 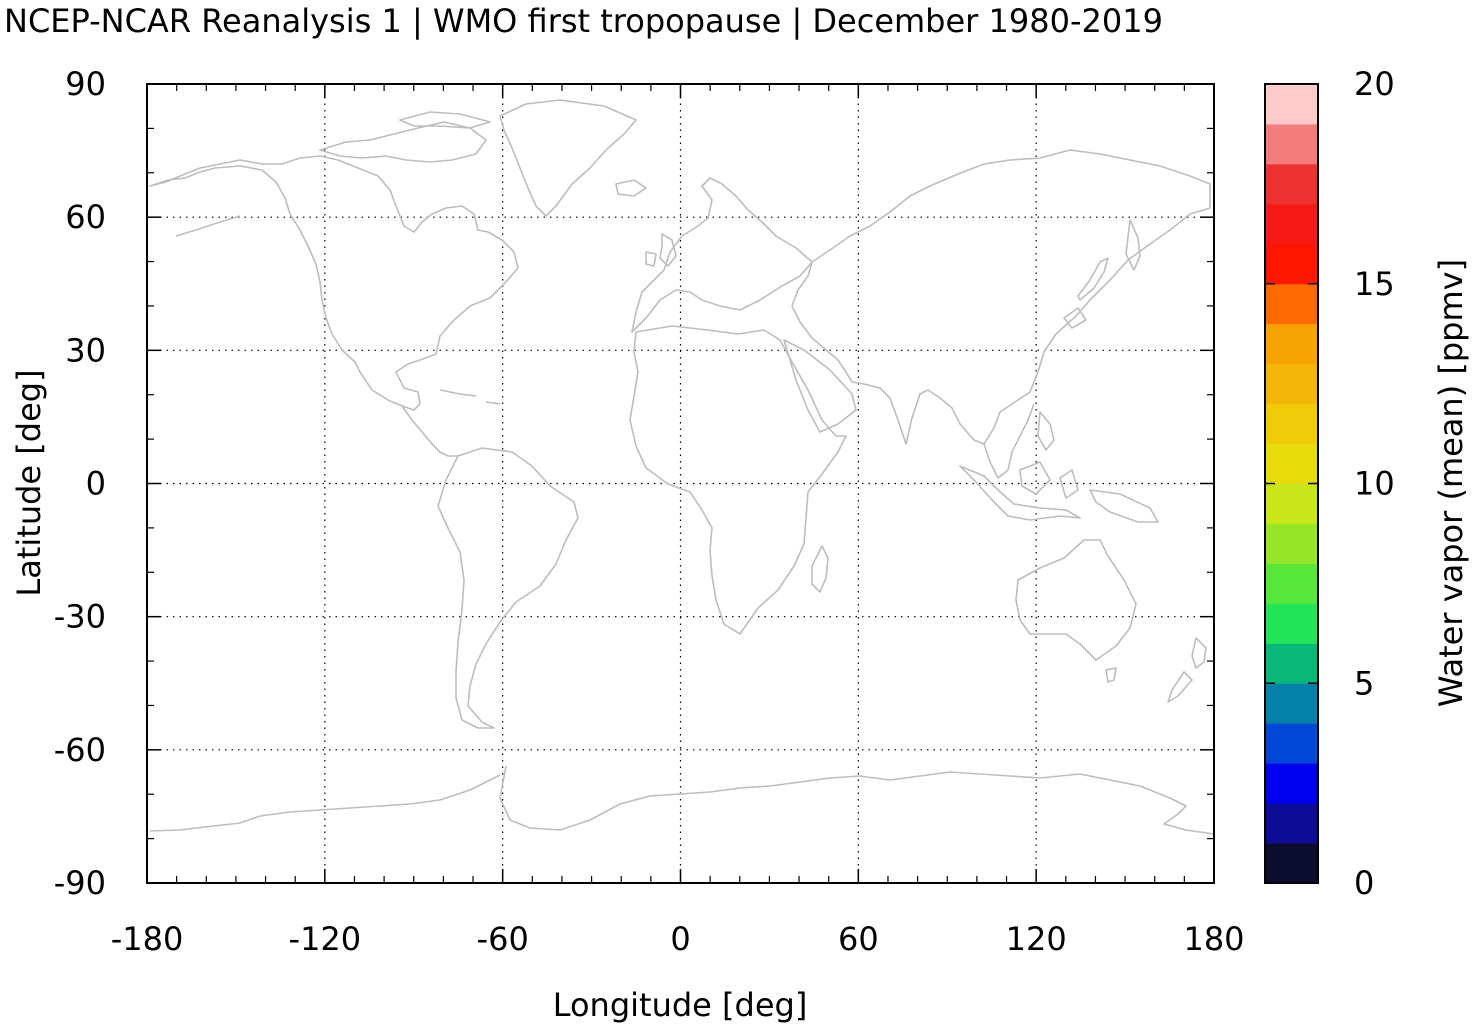 What do you see at coordinates (503, 939) in the screenshot?
I see `x-tick-label: -60` at bounding box center [503, 939].